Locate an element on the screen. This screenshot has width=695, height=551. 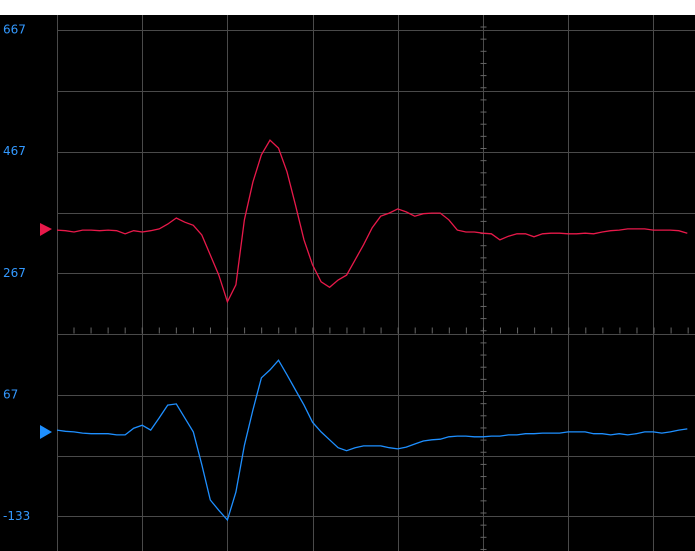
y-tick-label: 267 is located at coordinates (14, 273).